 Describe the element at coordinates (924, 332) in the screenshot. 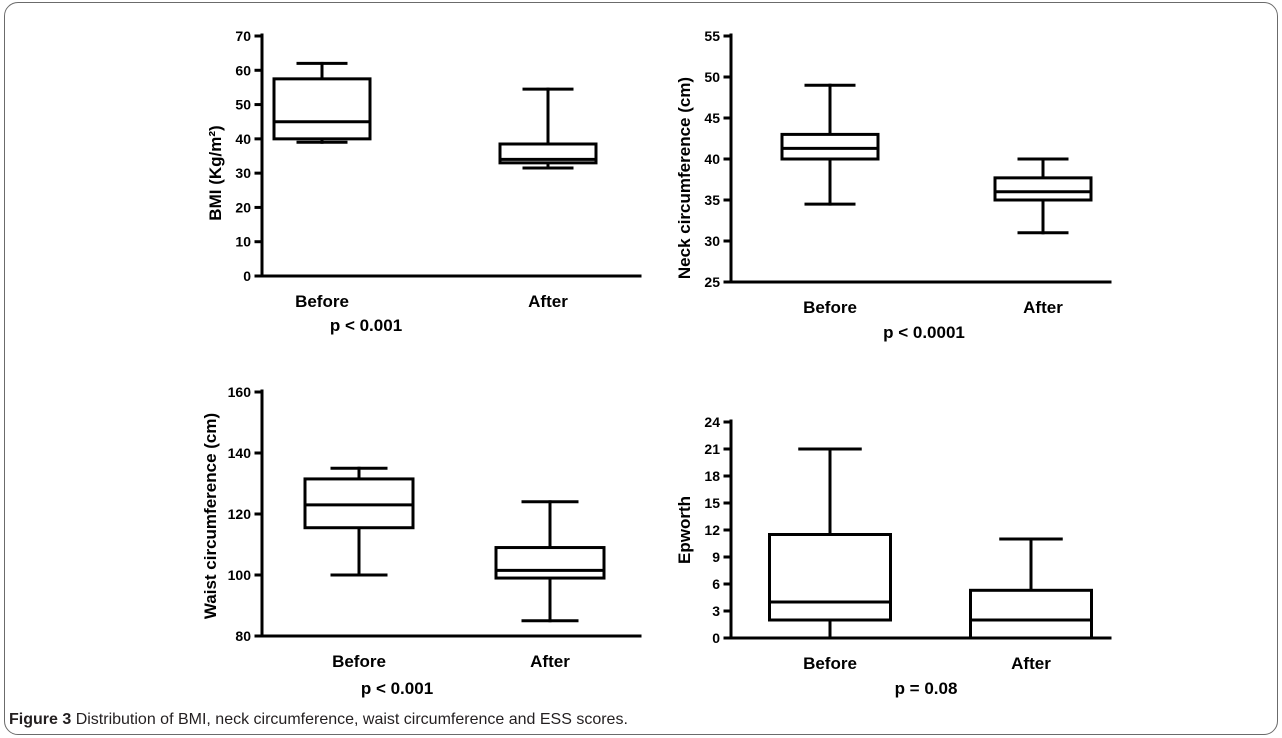

I see `p-value-label: p < 0.0001` at that location.